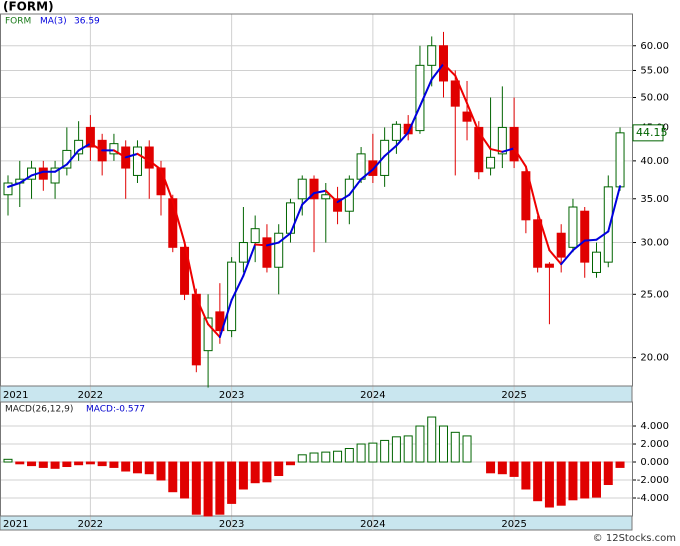 This screenshot has width=680, height=546. What do you see at coordinates (654, 199) in the screenshot?
I see `y-tick-label: 35.00` at bounding box center [654, 199].